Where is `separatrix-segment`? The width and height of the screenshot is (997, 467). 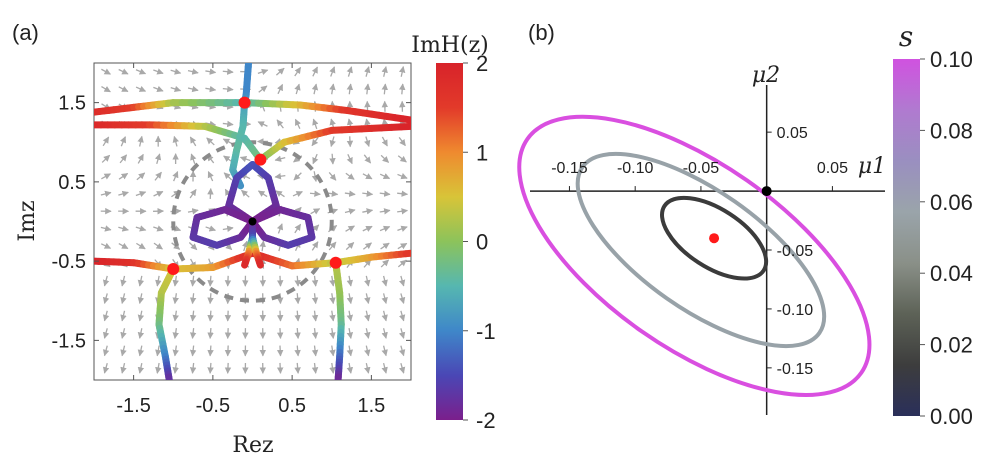
separatrix-segment is located at coordinates (240, 185).